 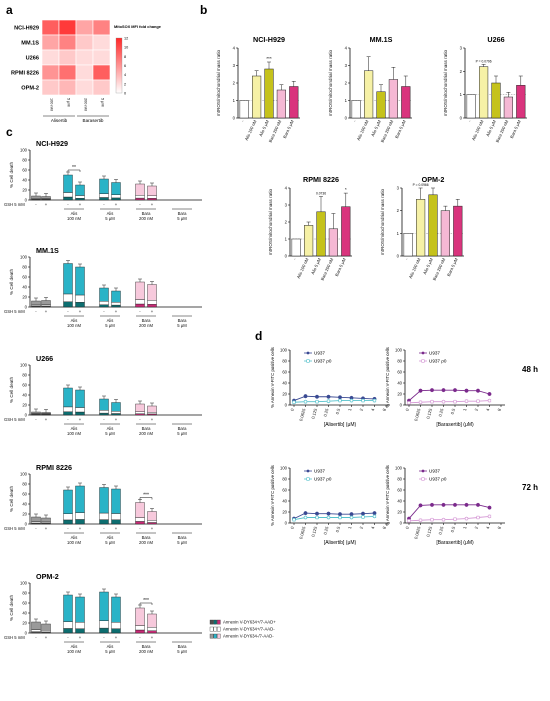 I want to click on x-tick-label: 4, so click(x=488, y=527).